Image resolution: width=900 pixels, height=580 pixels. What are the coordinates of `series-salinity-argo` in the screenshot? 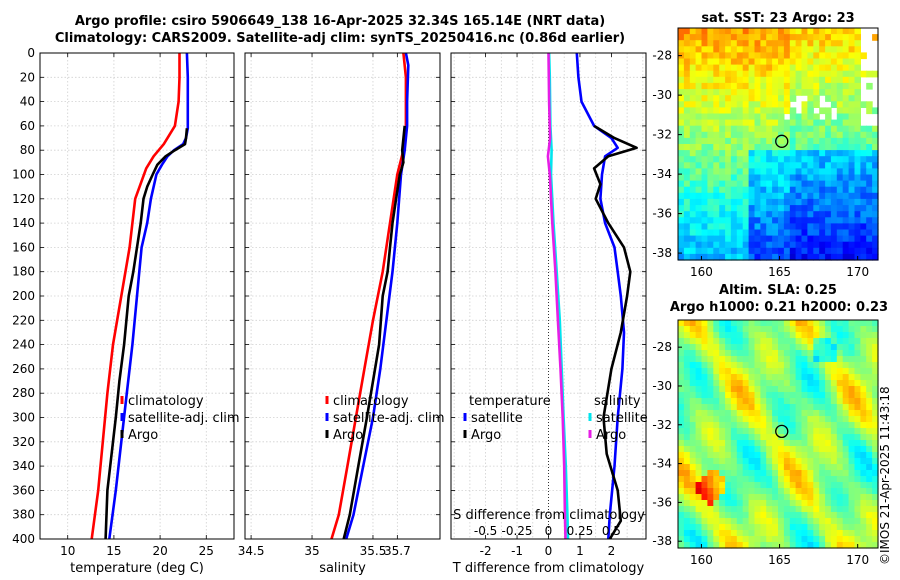 It's located at (556, 296).